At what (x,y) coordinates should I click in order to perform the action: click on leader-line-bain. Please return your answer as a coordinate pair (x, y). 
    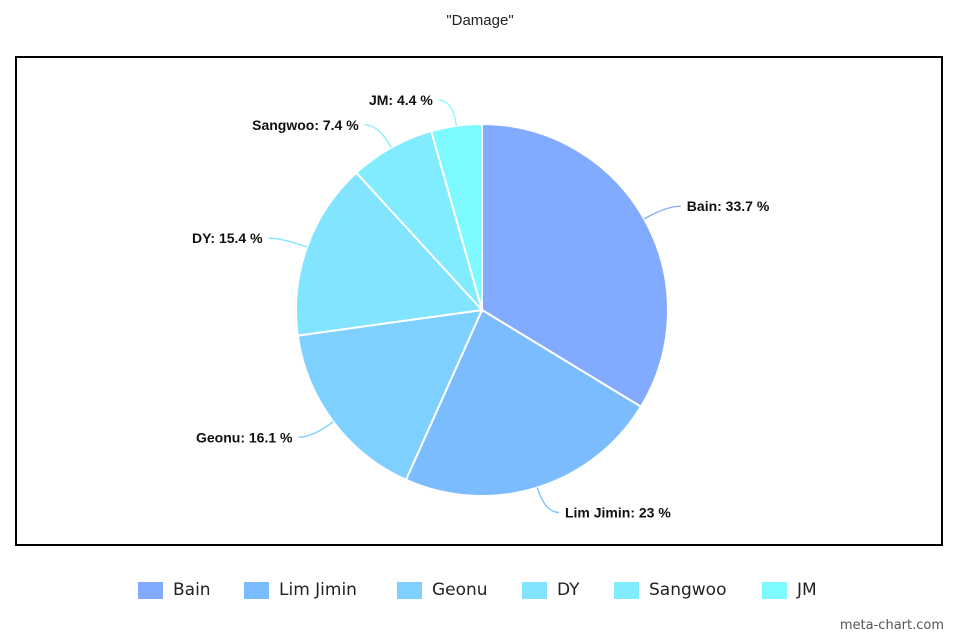
    Looking at the image, I should click on (662, 212).